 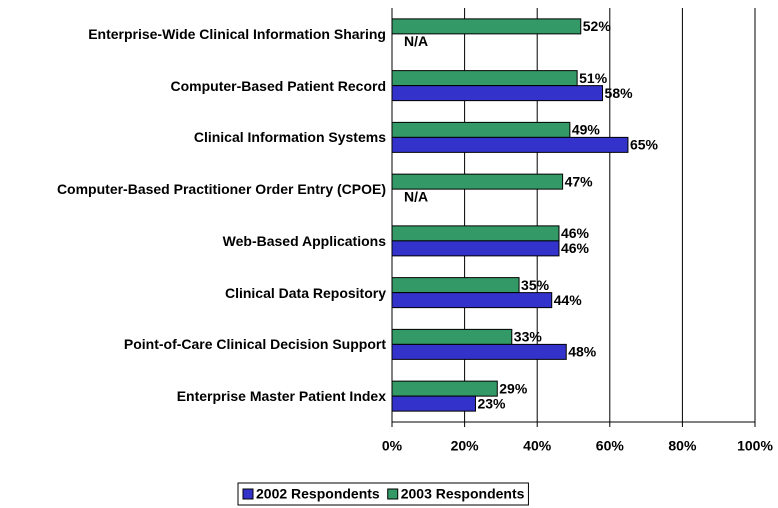 What do you see at coordinates (593, 78) in the screenshot?
I see `value-label: 51%` at bounding box center [593, 78].